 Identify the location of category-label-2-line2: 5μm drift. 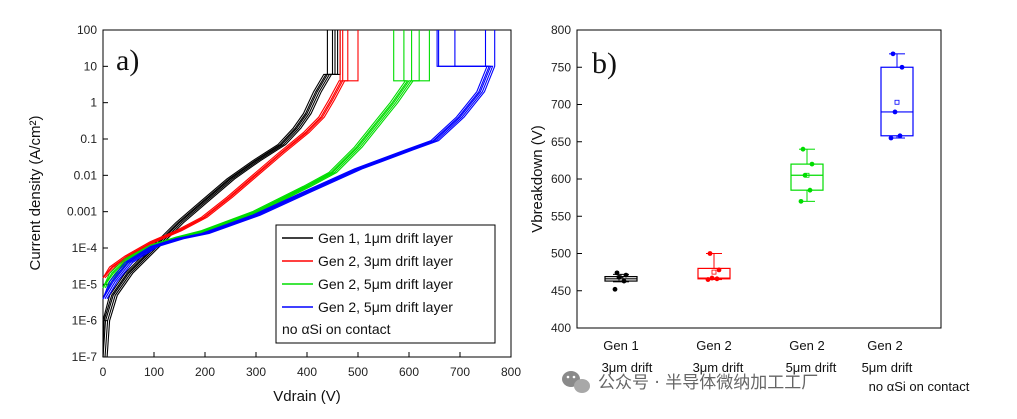
(811, 367).